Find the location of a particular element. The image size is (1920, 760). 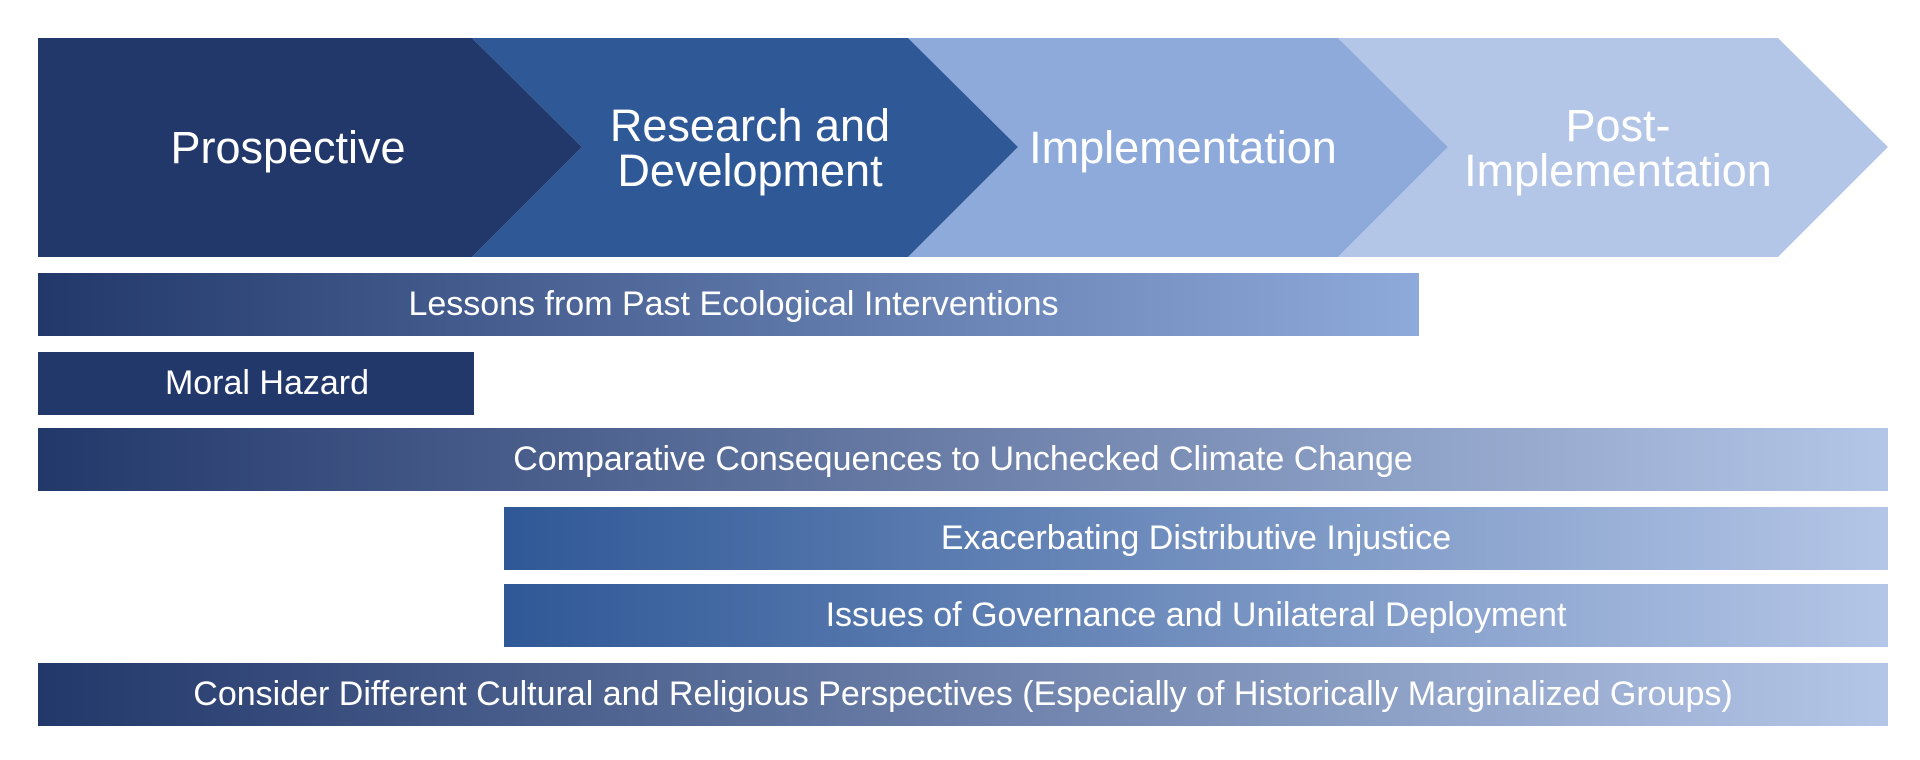

chevron-prospective is located at coordinates (310, 147).